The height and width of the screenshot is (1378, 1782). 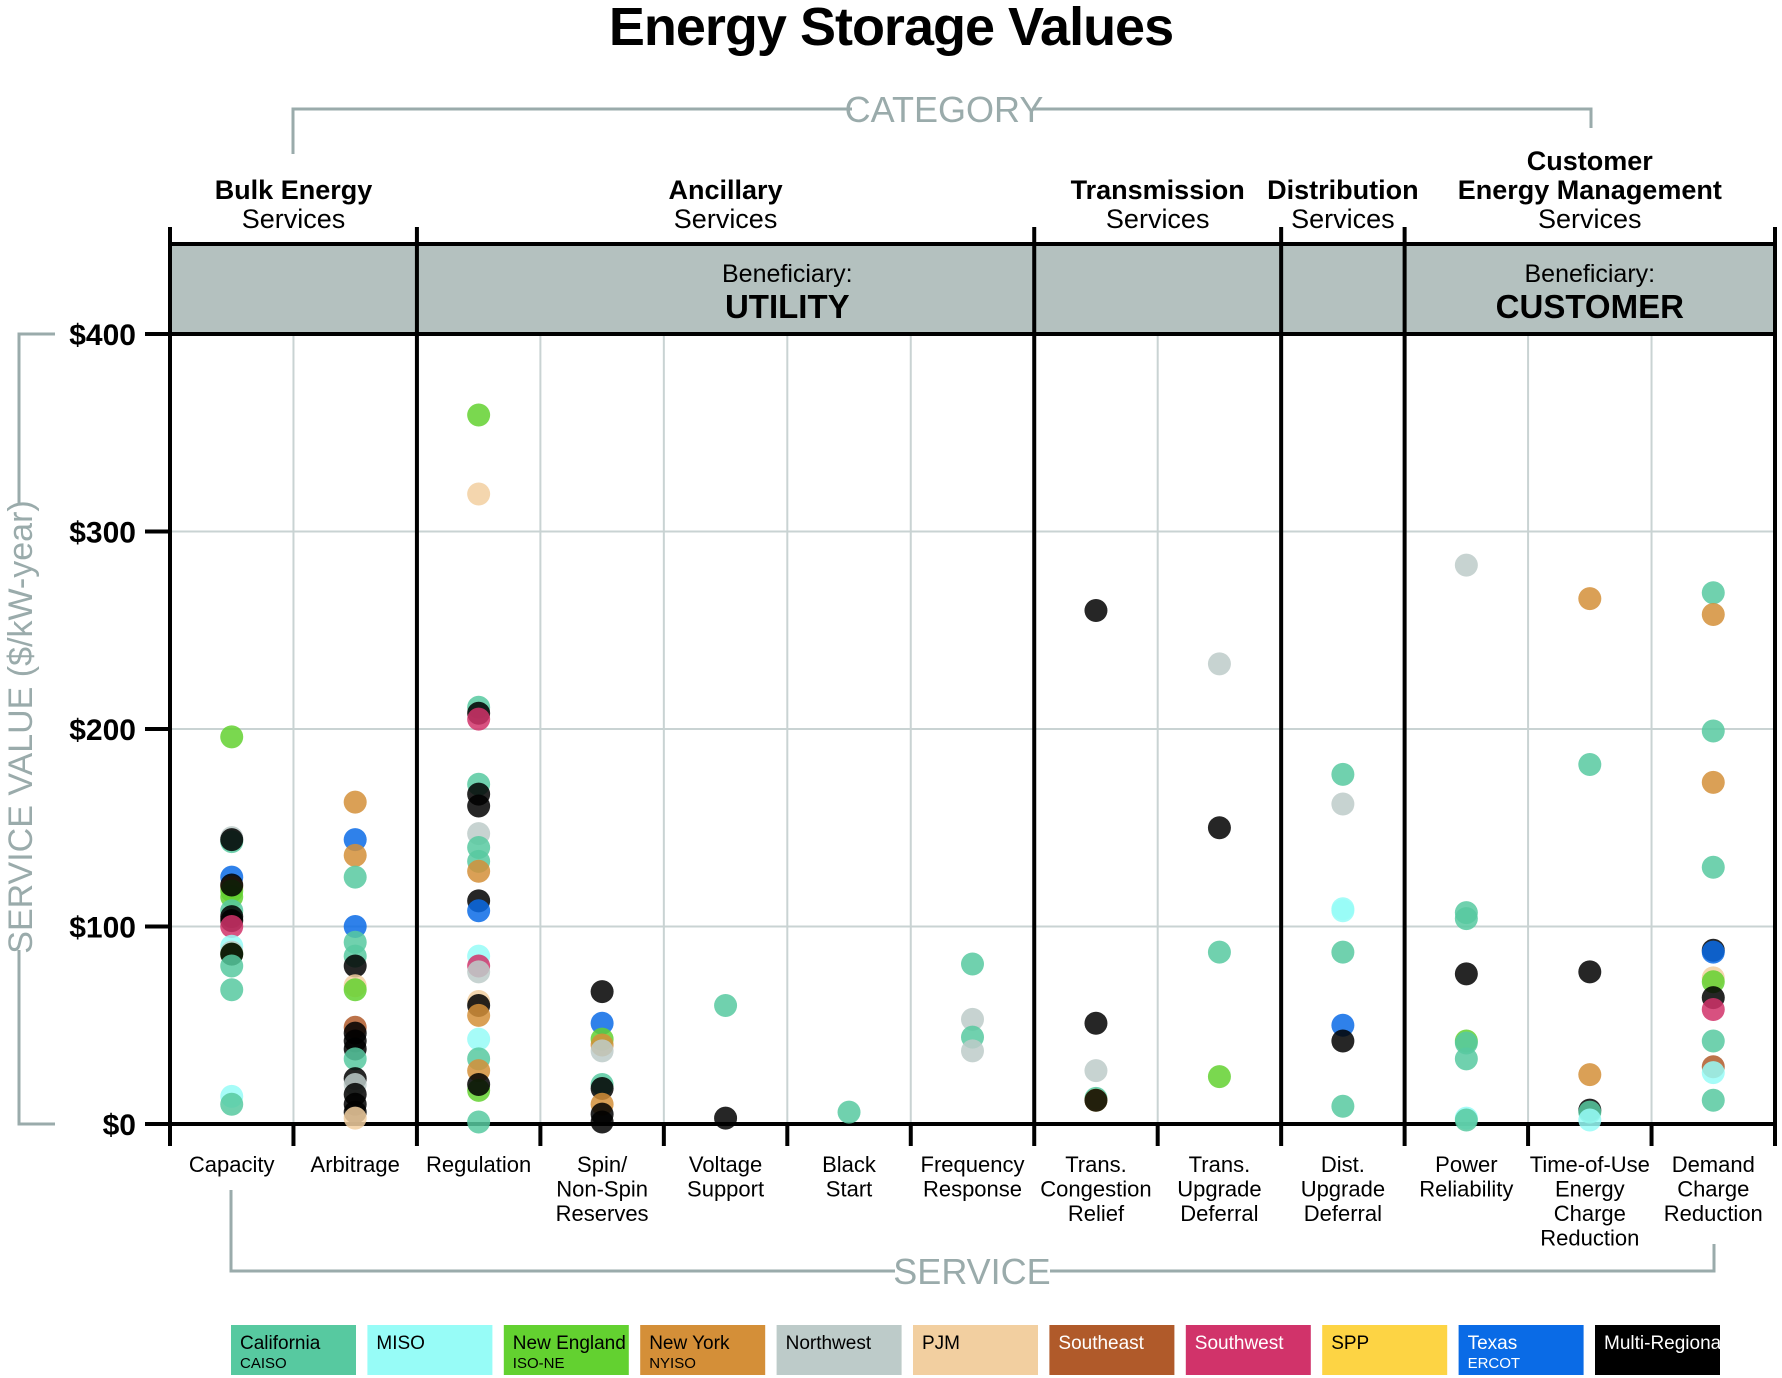 What do you see at coordinates (566, 1350) in the screenshot?
I see `legend-swatch-ne` at bounding box center [566, 1350].